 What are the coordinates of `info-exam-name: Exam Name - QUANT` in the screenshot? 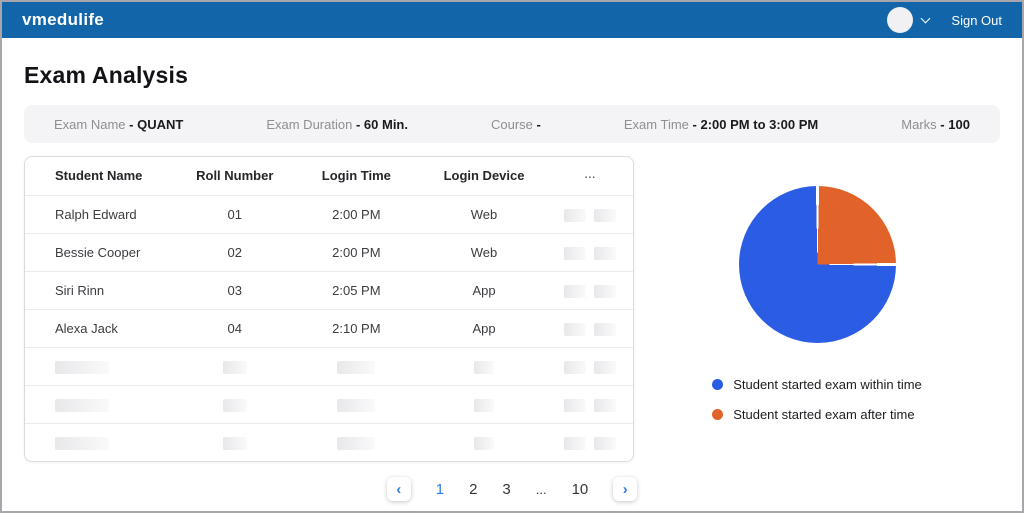 It's located at (119, 124).